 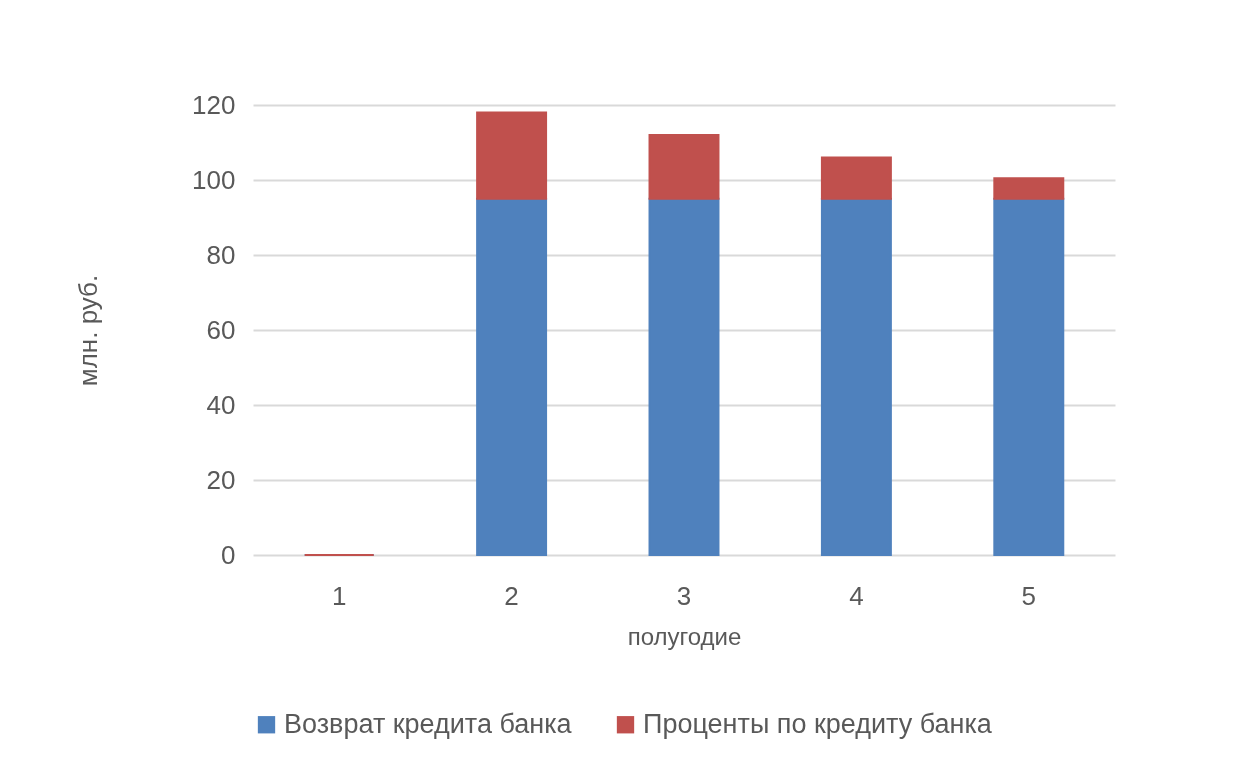 What do you see at coordinates (221, 329) in the screenshot?
I see `y-tick-label: 60` at bounding box center [221, 329].